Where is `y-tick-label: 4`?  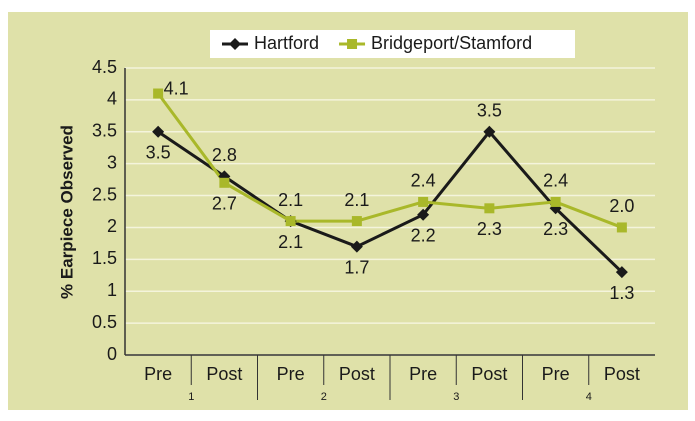 y-tick-label: 4 is located at coordinates (112, 99).